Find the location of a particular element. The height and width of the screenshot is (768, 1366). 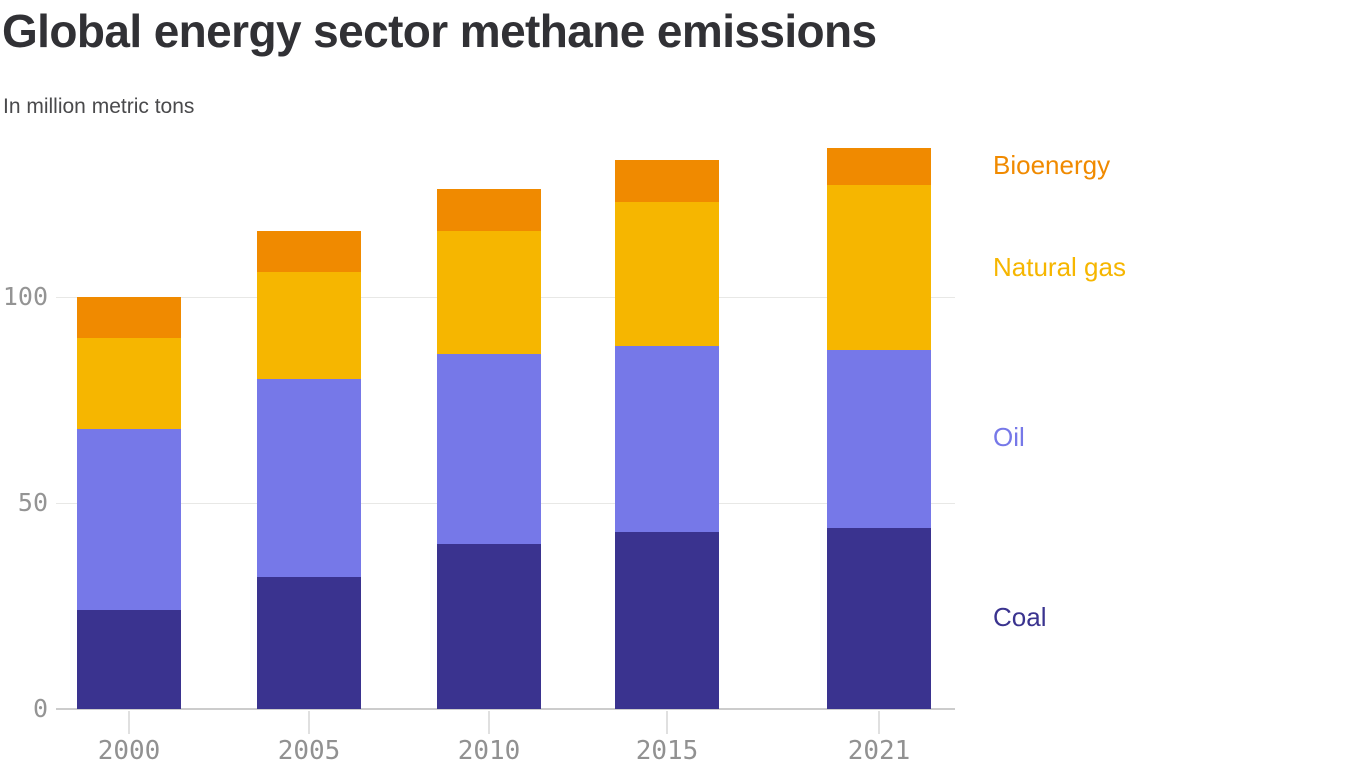

x-tick-label-2015: 2015 is located at coordinates (667, 751).